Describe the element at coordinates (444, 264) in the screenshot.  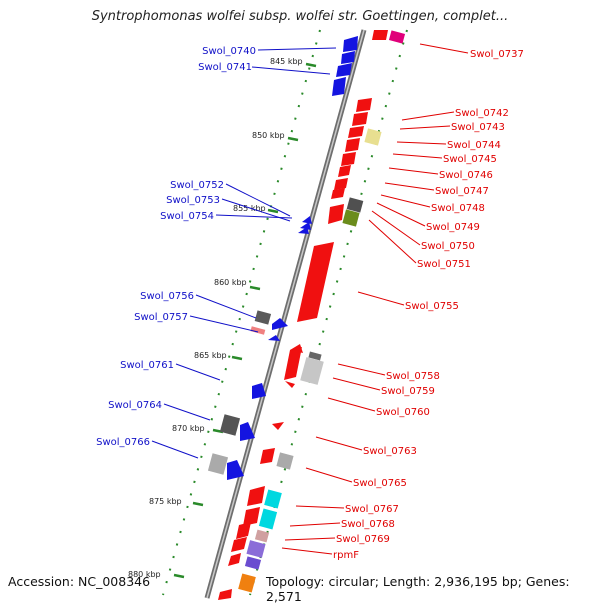
I see `gene-label-swol-0751: Swol_0751` at that location.